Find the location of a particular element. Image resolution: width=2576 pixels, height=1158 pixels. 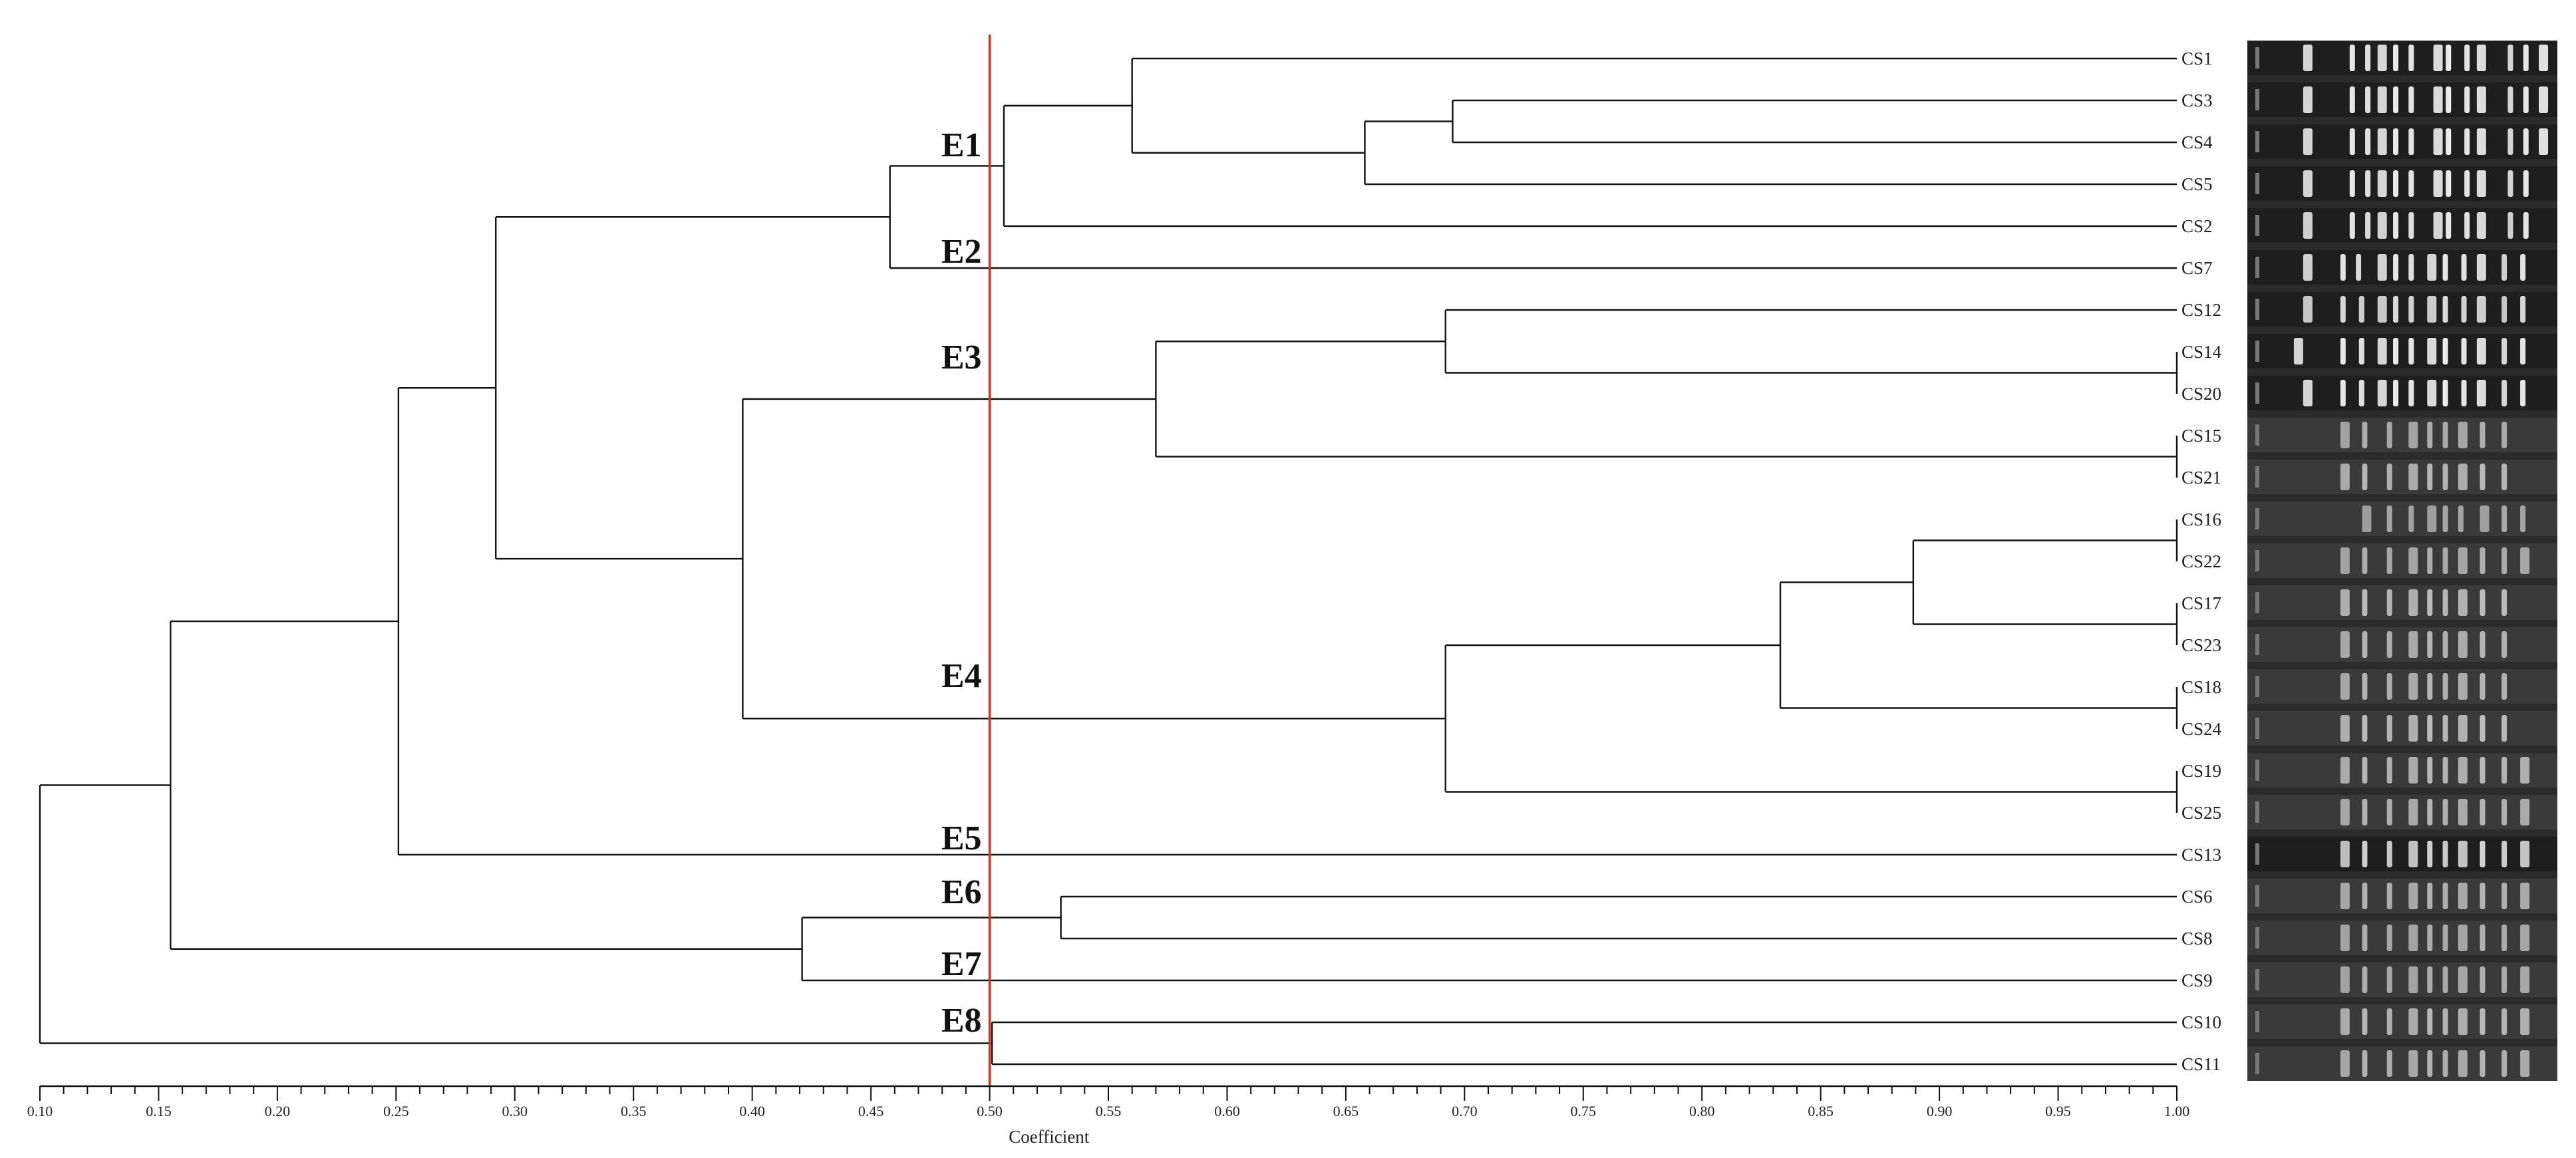

cluster-label-e7: E7 is located at coordinates (961, 964).